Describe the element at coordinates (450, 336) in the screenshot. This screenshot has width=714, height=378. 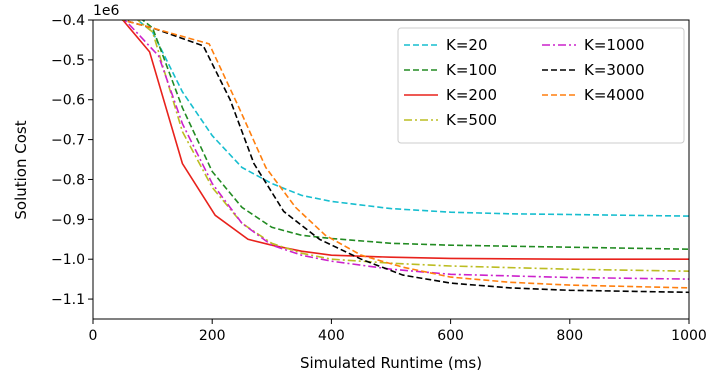
I see `x-tick-label: 600` at that location.